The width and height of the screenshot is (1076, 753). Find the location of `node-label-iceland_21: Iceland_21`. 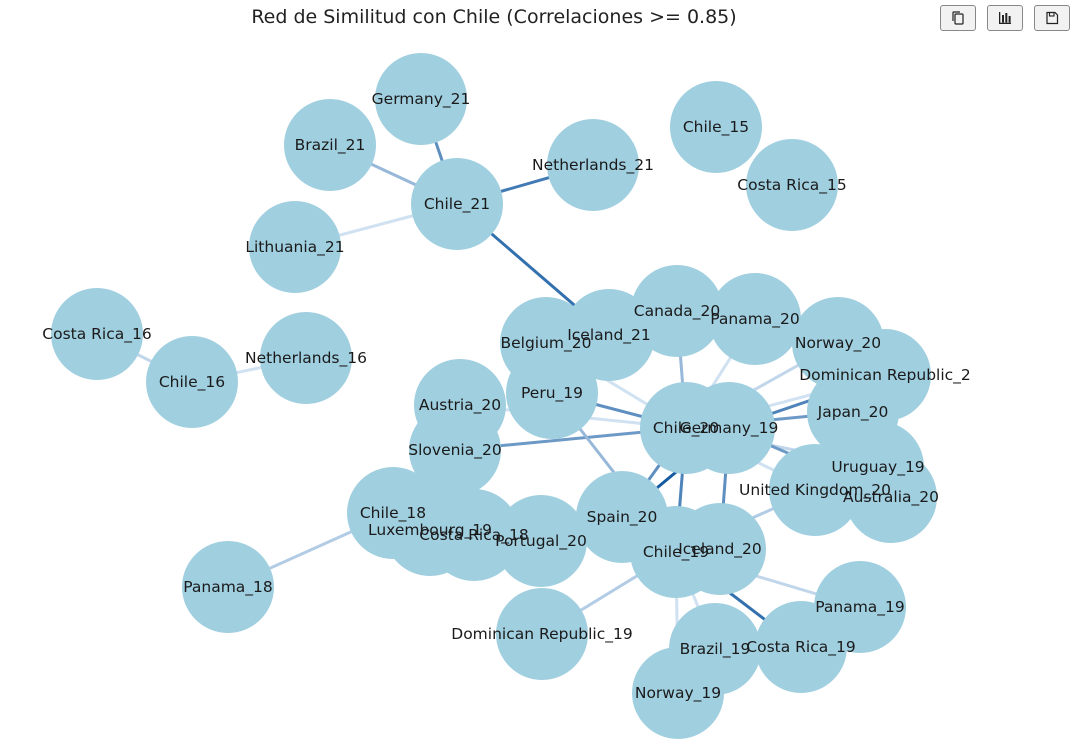

node-label-iceland_21: Iceland_21 is located at coordinates (609, 335).